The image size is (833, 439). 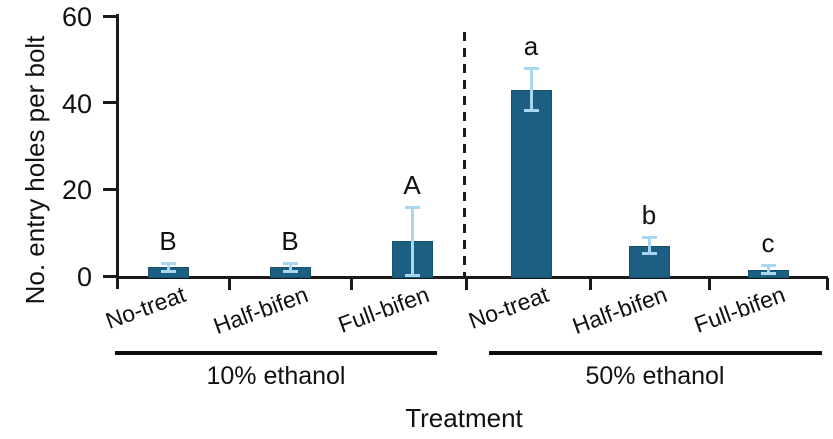 What do you see at coordinates (768, 243) in the screenshot?
I see `significance-letter: c` at bounding box center [768, 243].